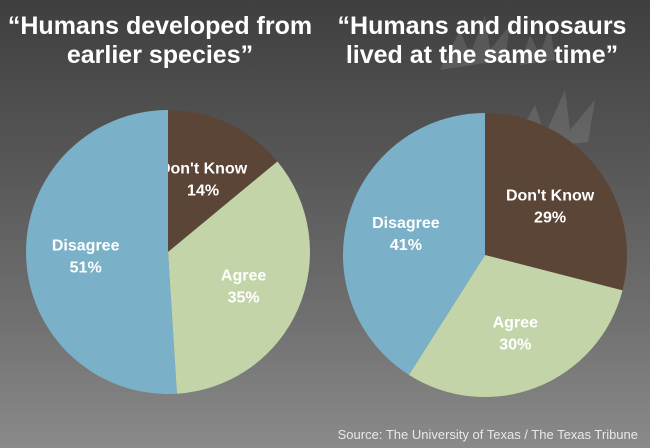  I want to click on chart-title-line: lived at the same time”, so click(482, 55).